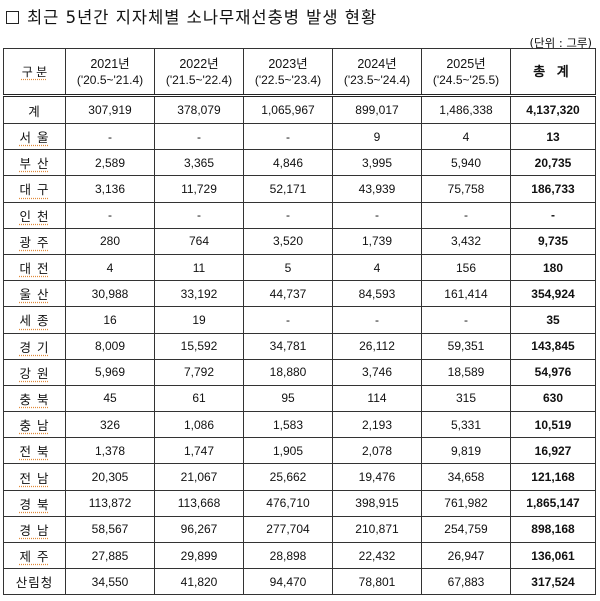 The height and width of the screenshot is (601, 600). What do you see at coordinates (34, 425) in the screenshot?
I see `region-cell: 충 남` at bounding box center [34, 425].